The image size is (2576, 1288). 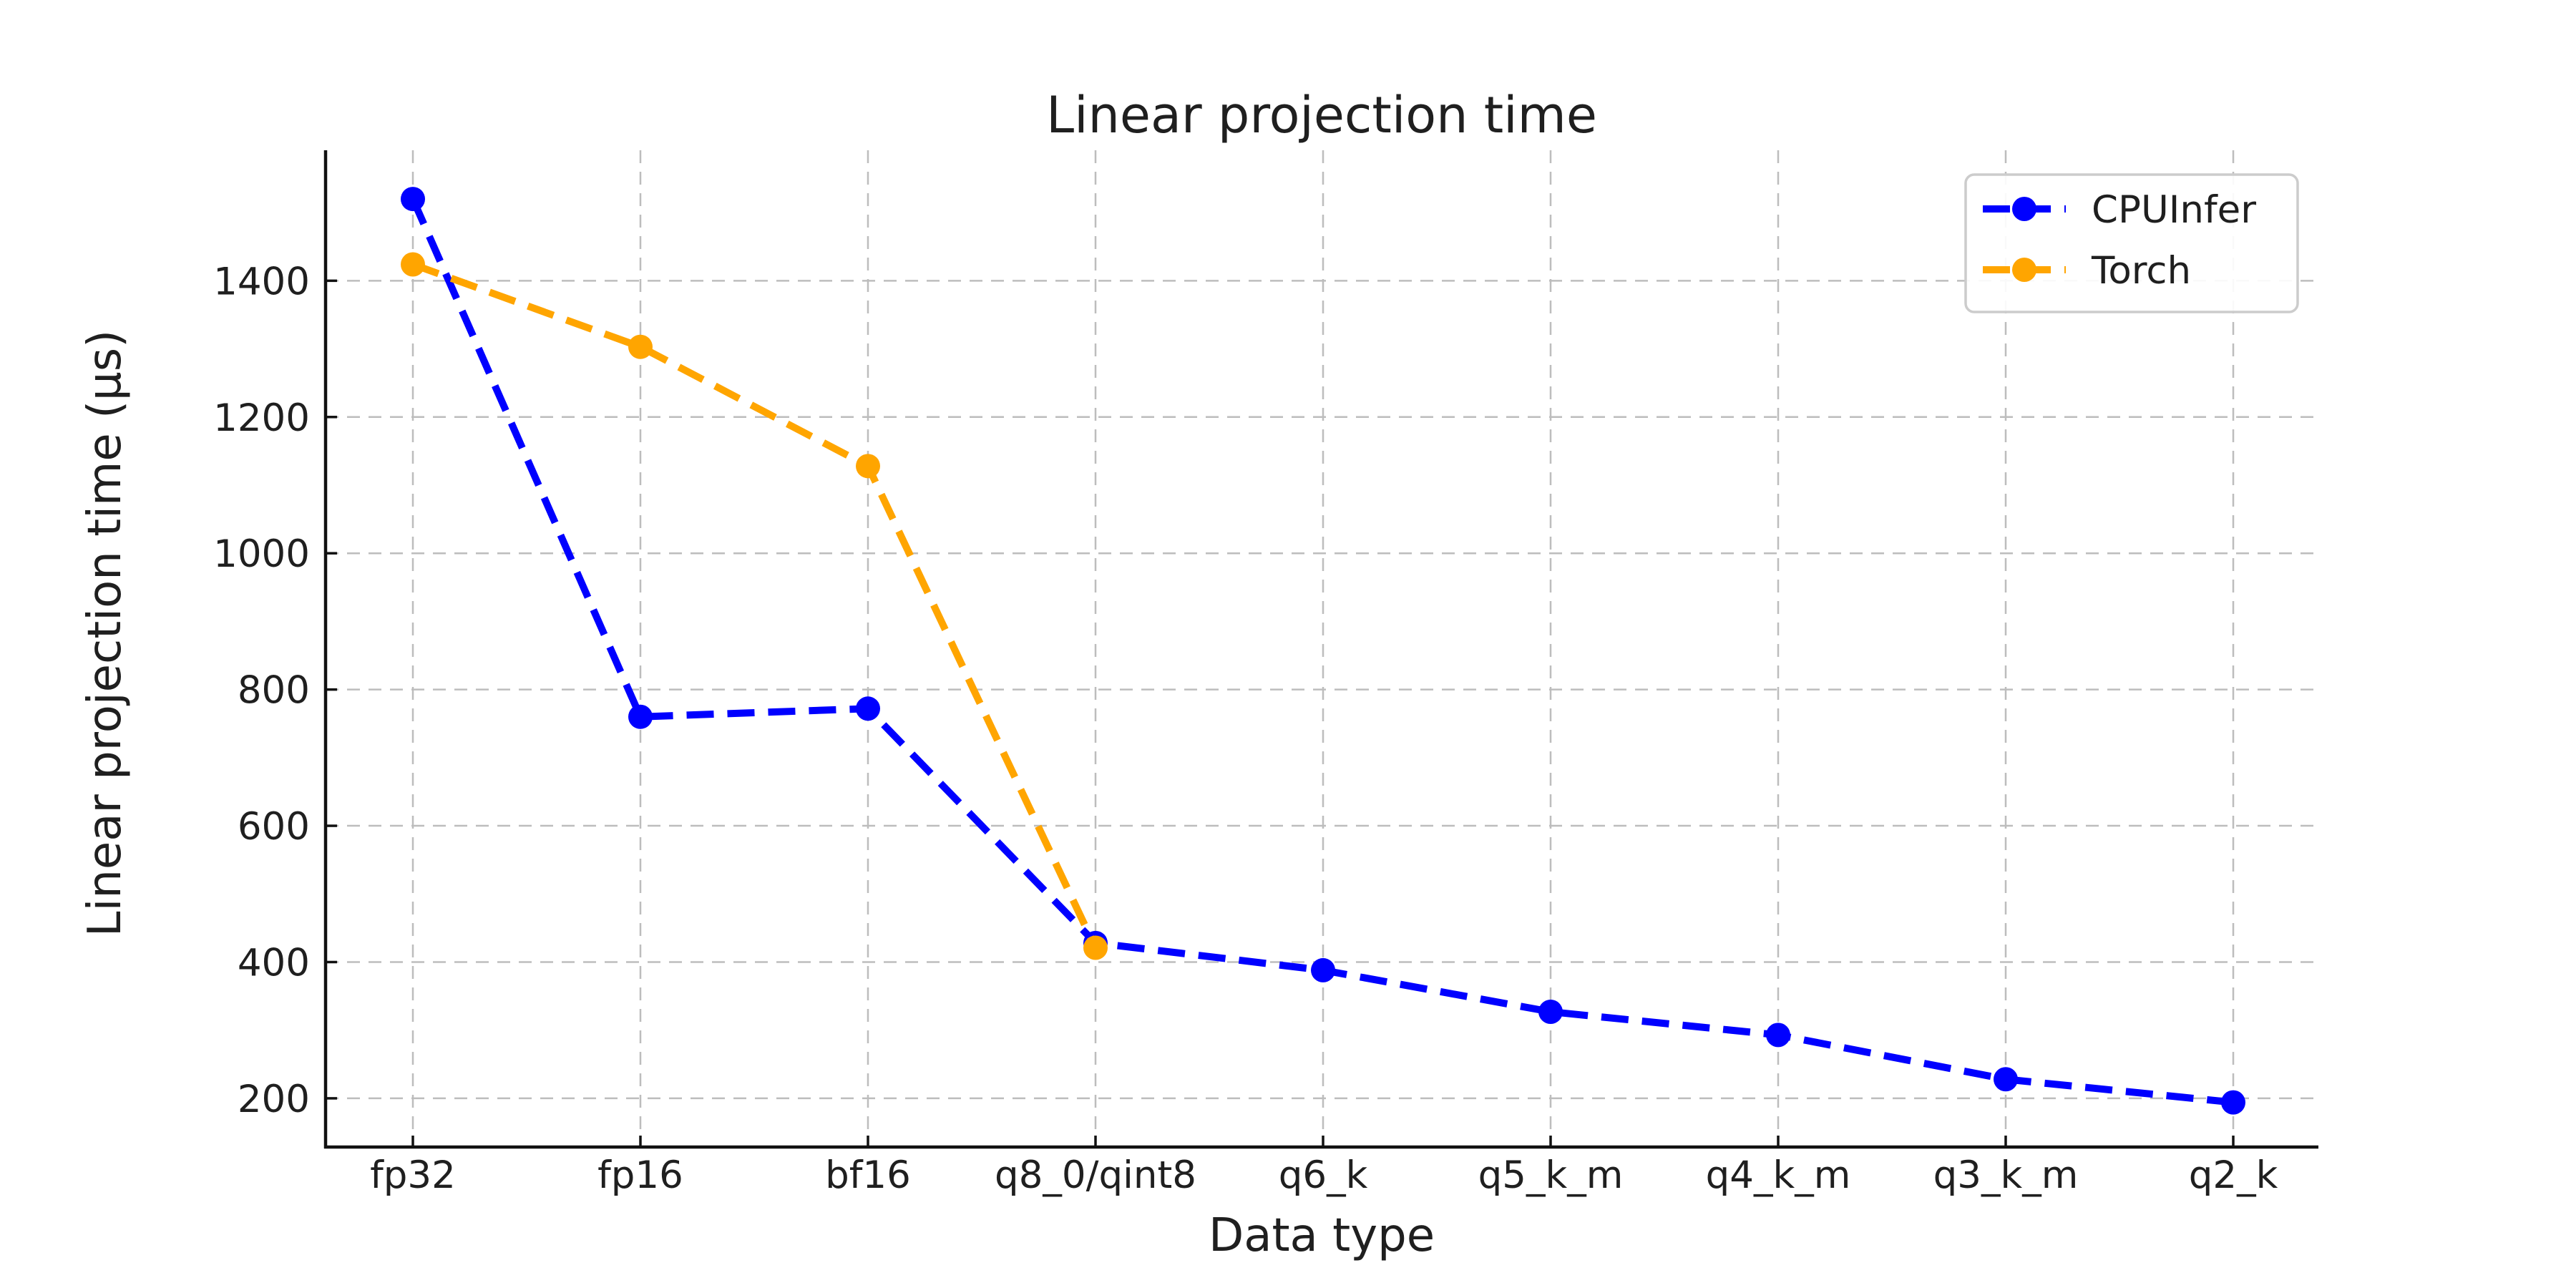 What do you see at coordinates (640, 1175) in the screenshot?
I see `x-tick-label: fp16` at bounding box center [640, 1175].